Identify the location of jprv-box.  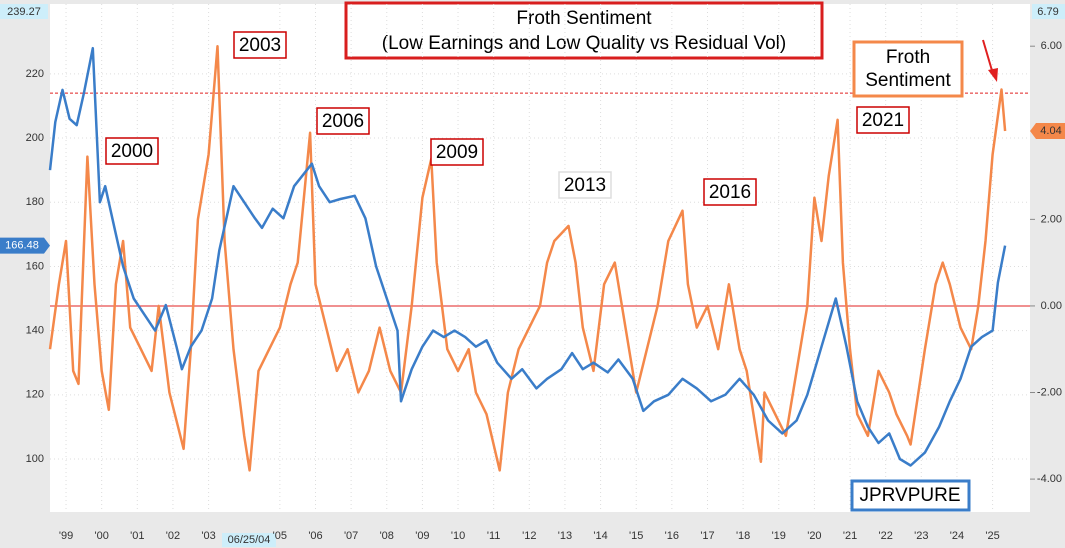
(910, 495).